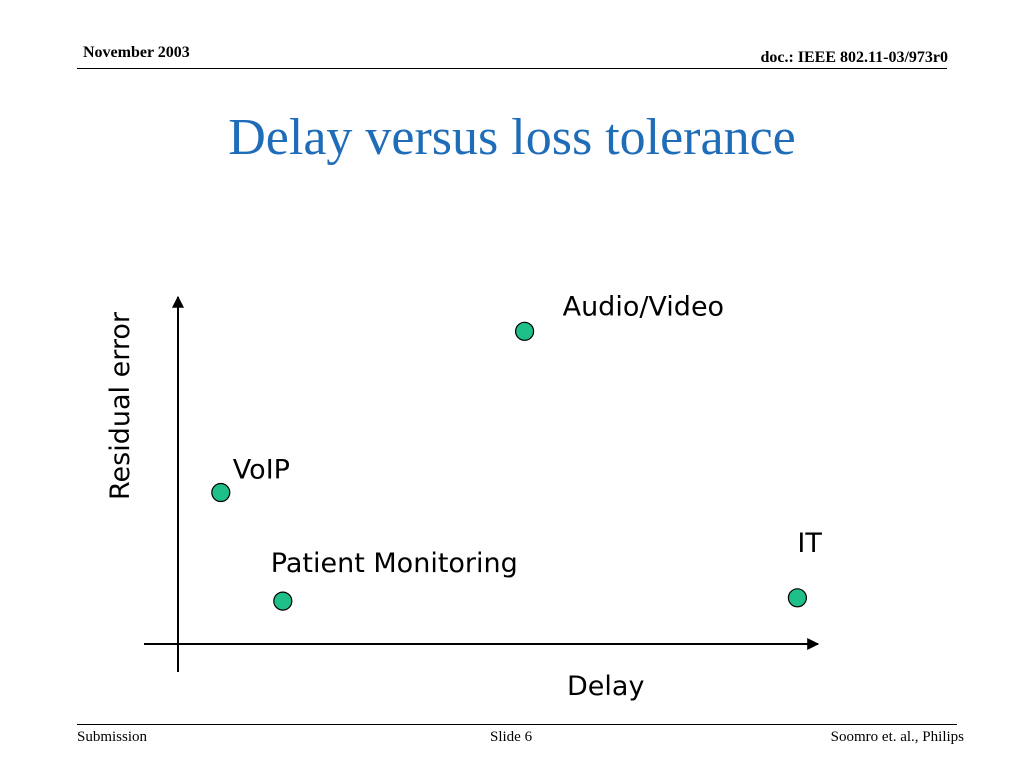 The width and height of the screenshot is (1024, 768). Describe the element at coordinates (512, 68) in the screenshot. I see `header-divider` at that location.